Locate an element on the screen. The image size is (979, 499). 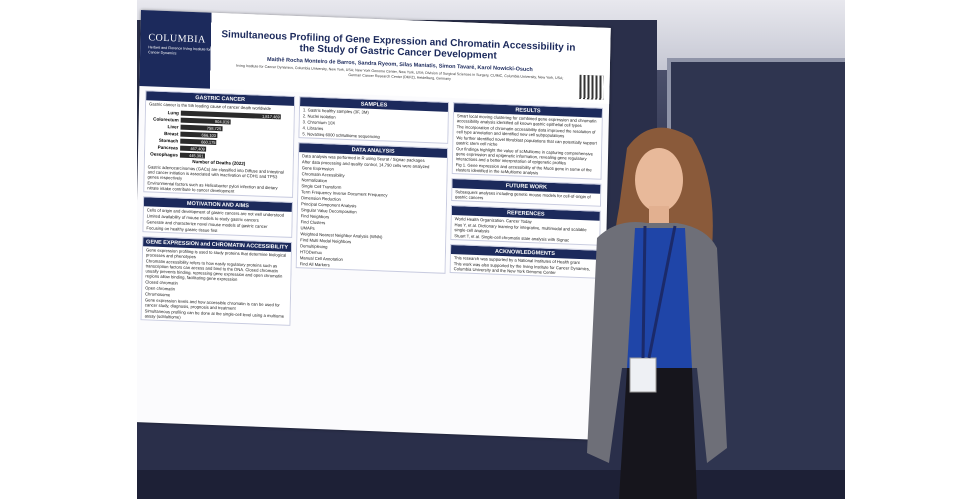
category-label: Lung is located at coordinates (173, 112).